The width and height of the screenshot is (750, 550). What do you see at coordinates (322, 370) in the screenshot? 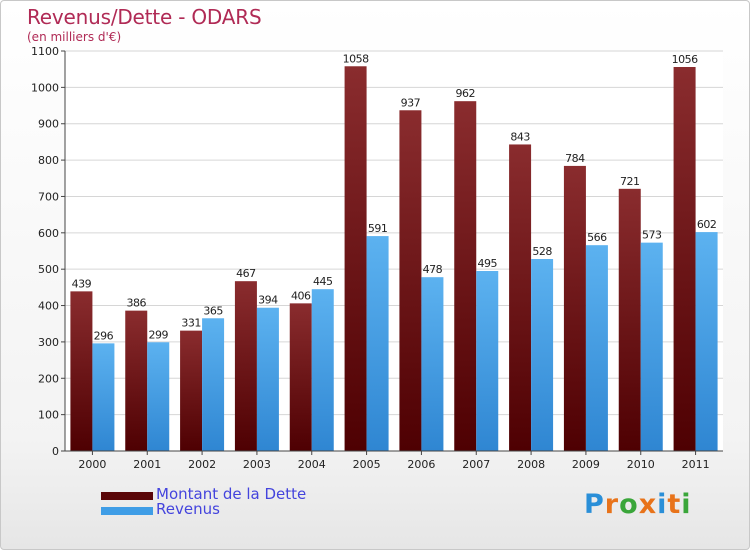
I see `bar-revenus-2004` at bounding box center [322, 370].